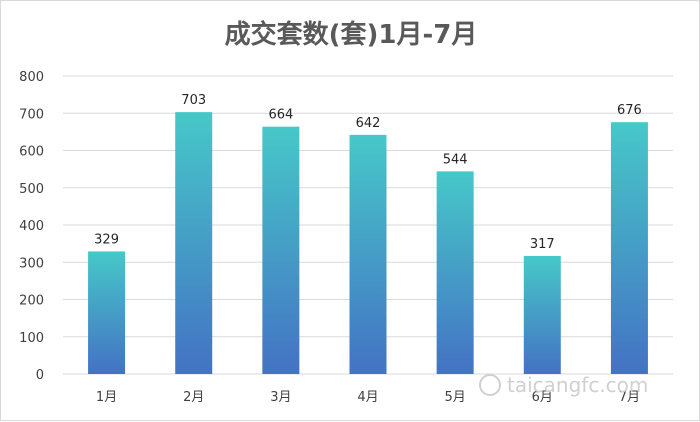  What do you see at coordinates (455, 397) in the screenshot?
I see `x-tick-label-5: 5月` at bounding box center [455, 397].